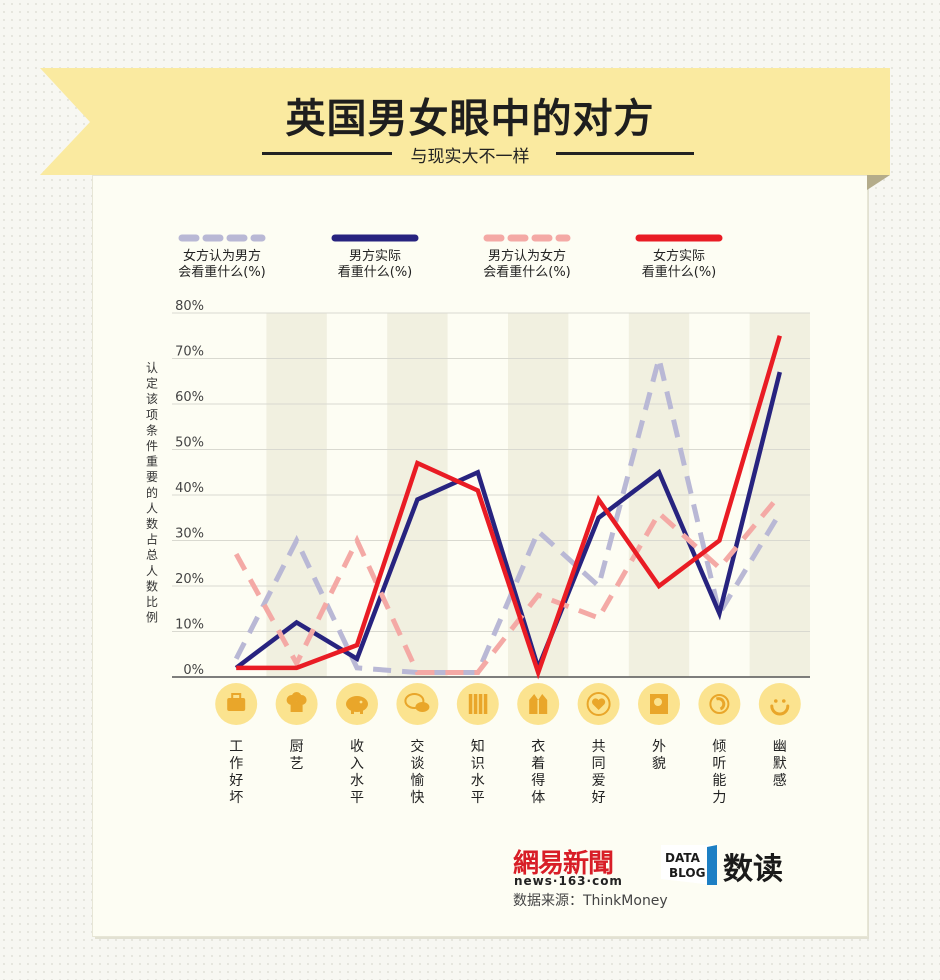 This screenshot has width=940, height=980. Describe the element at coordinates (417, 764) in the screenshot. I see `category-label-char: 谈` at that location.